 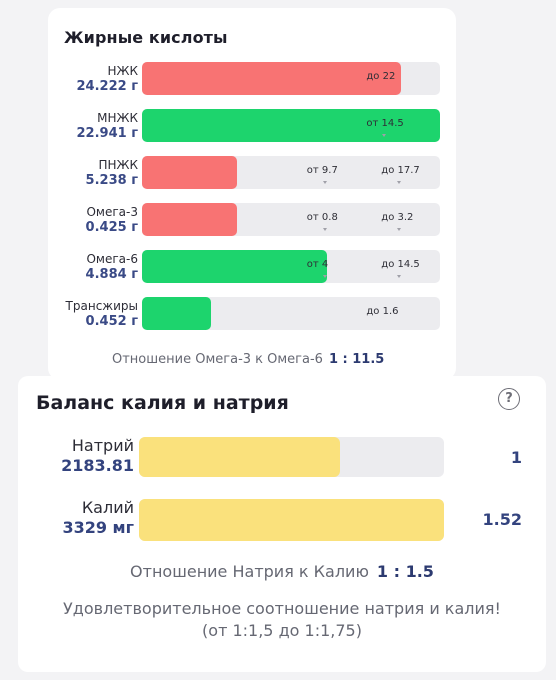 I want to click on fatty-acid-norm-label: до 1.6, so click(x=382, y=311).